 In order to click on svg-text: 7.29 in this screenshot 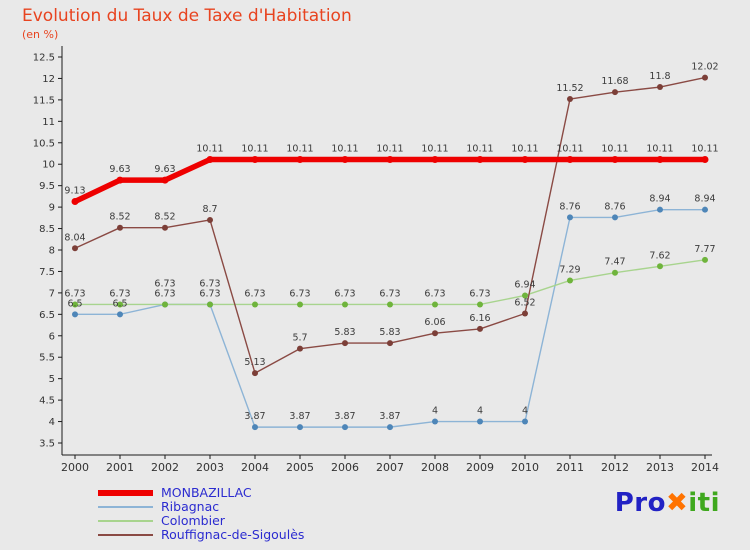, I will do `click(569, 269)`.